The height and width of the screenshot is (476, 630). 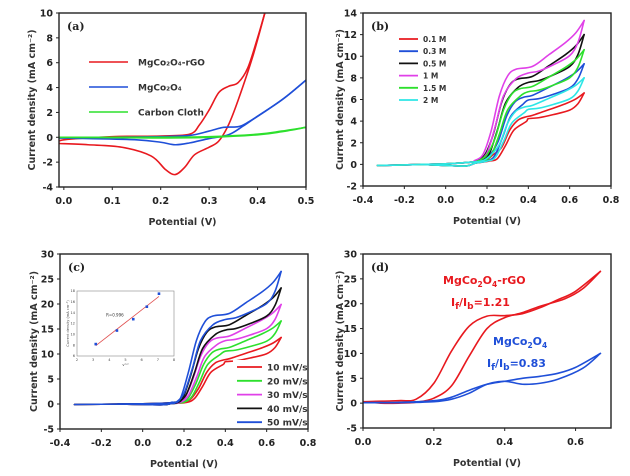 What do you see at coordinates (434, 39) in the screenshot?
I see `legend-label: 0.1 M` at bounding box center [434, 39].